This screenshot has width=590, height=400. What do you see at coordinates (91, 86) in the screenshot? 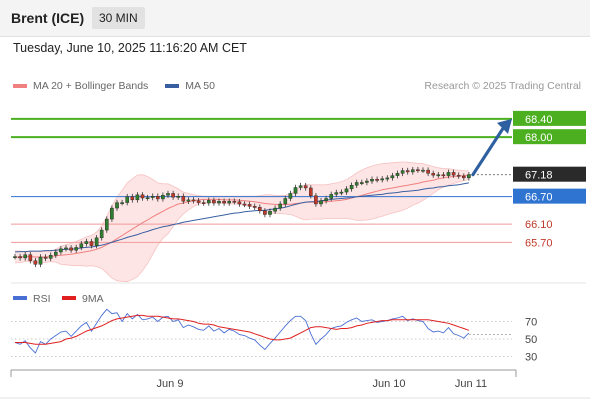
I see `legend-ma20-label: MA 20 + Bollinger Bands` at bounding box center [91, 86].